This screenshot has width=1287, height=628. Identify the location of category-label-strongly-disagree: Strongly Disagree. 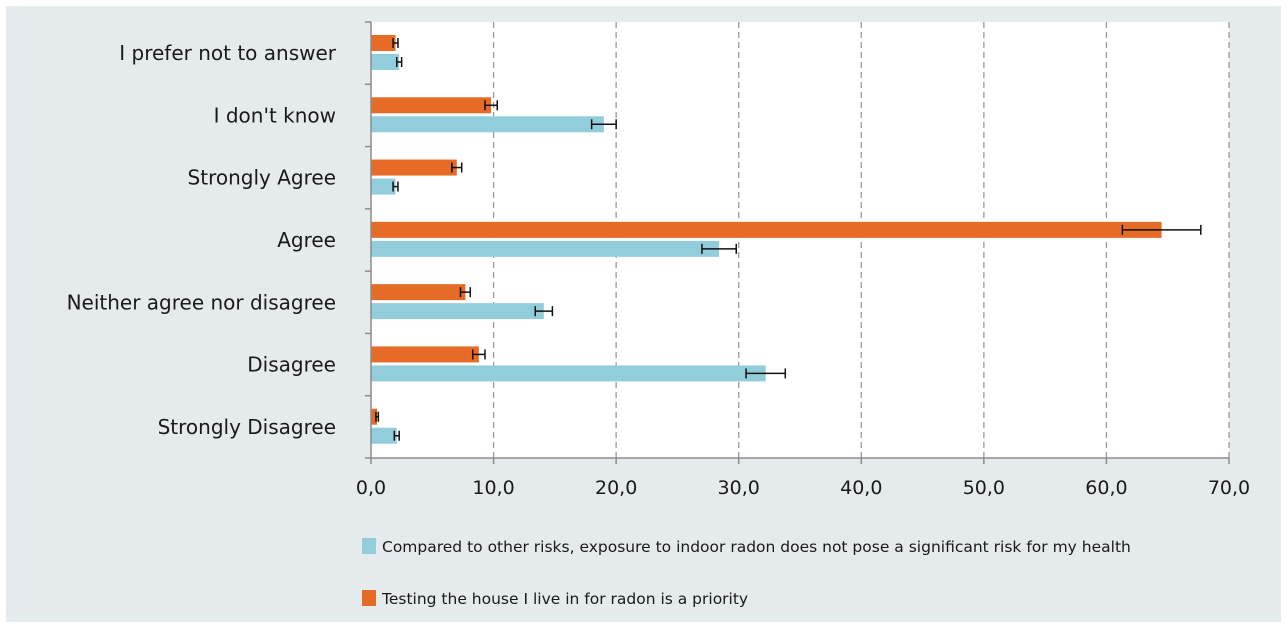
(247, 427).